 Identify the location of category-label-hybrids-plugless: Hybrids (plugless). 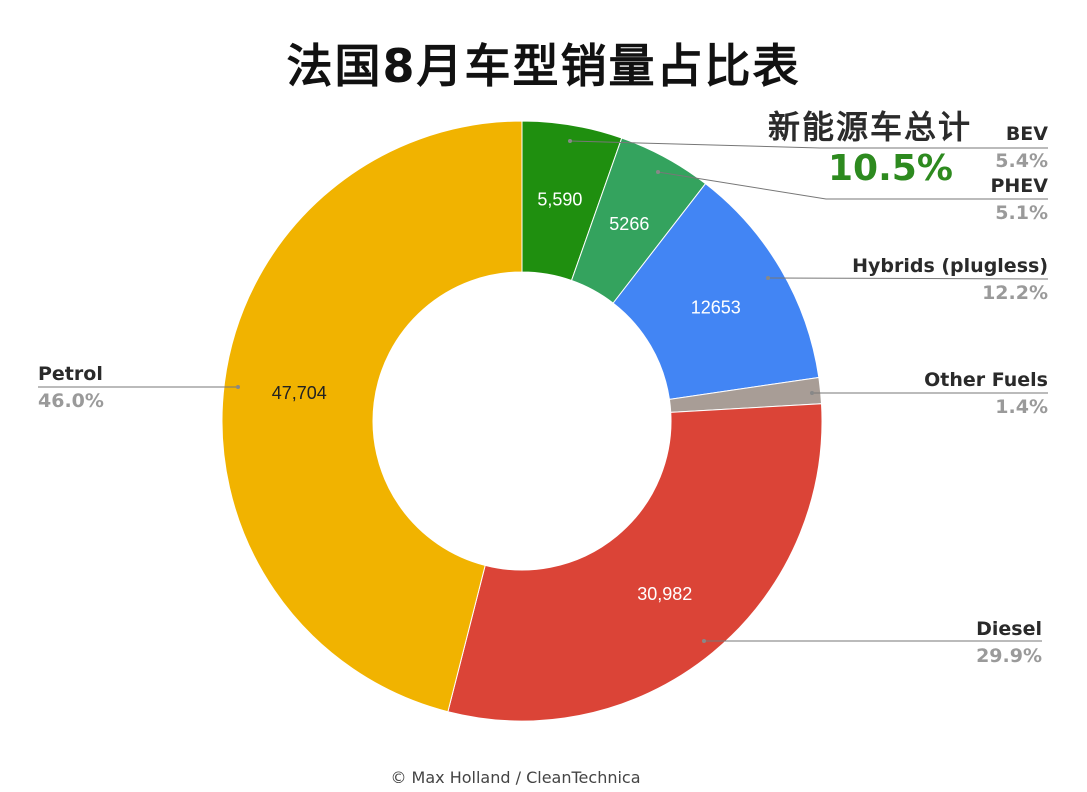
(950, 266).